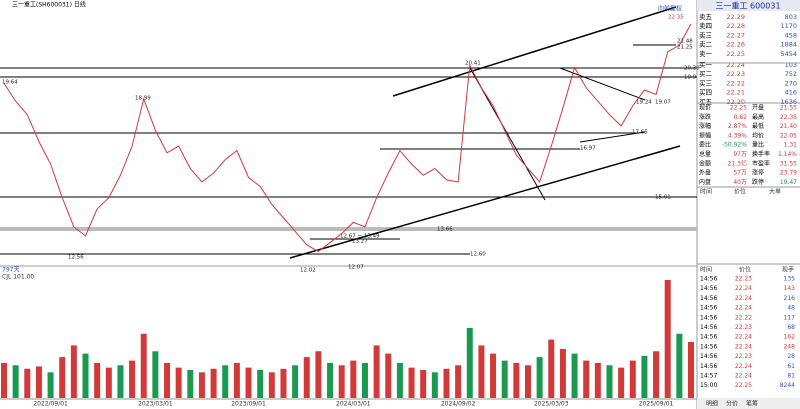 This screenshot has height=409, width=800. I want to click on order-price: 22.29, so click(735, 17).